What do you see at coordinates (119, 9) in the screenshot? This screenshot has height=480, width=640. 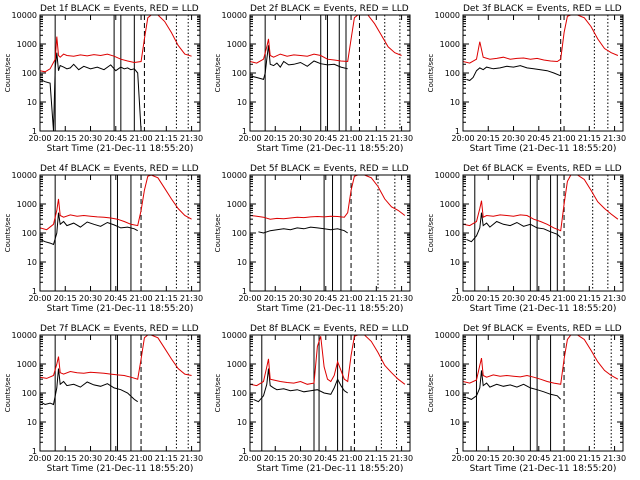 I see `chart-title: Det 1f BLACK = Events, RED = LLD` at bounding box center [119, 9].